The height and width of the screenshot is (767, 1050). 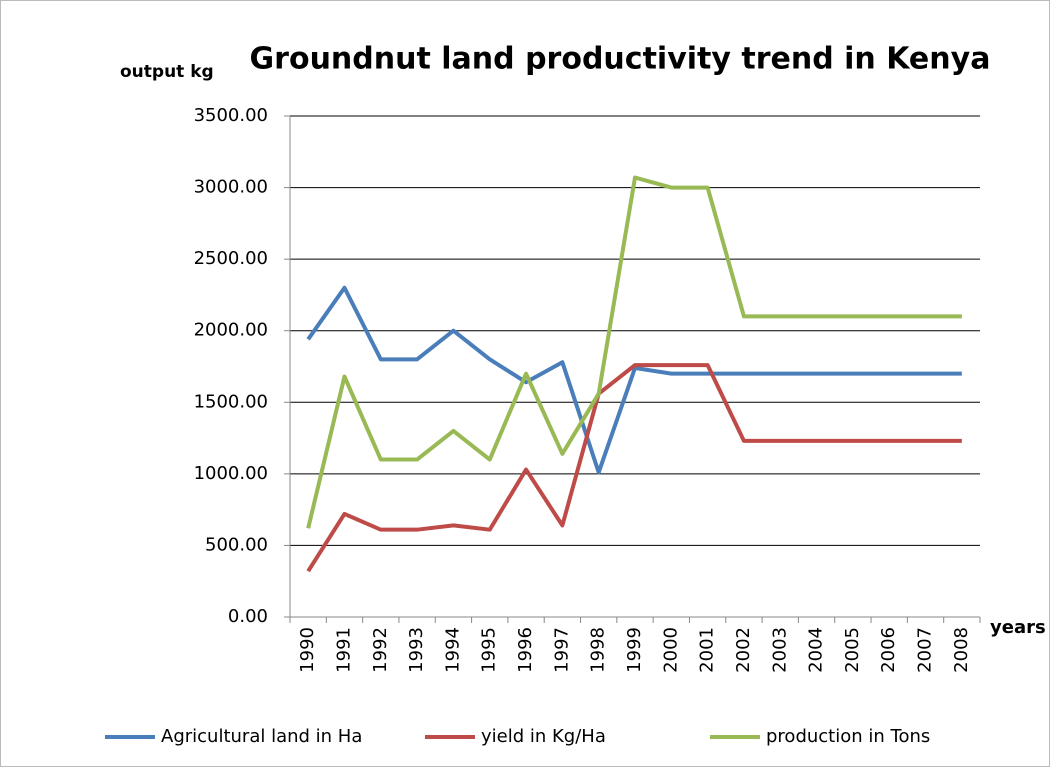 I want to click on y-tick-label: 1500.00, so click(x=231, y=401).